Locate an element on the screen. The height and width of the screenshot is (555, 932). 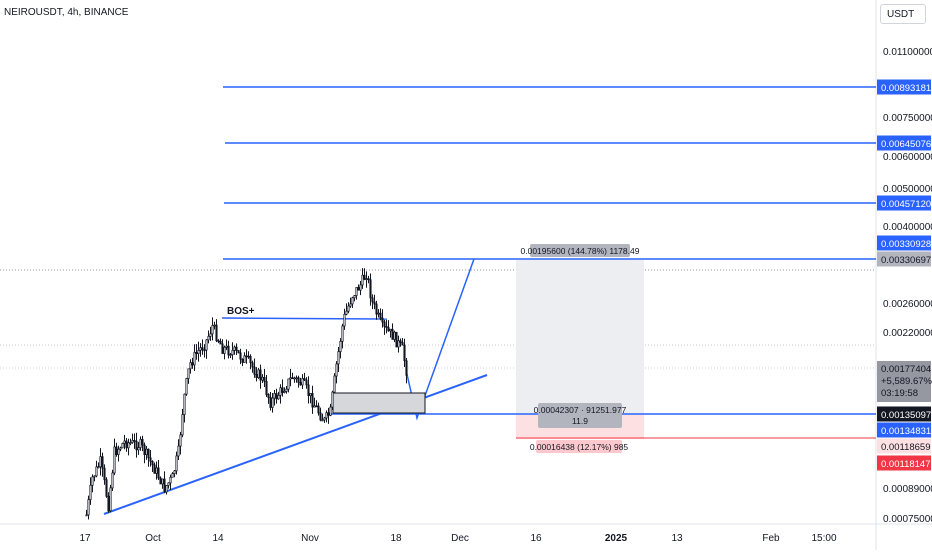
bos-line is located at coordinates (304, 318).